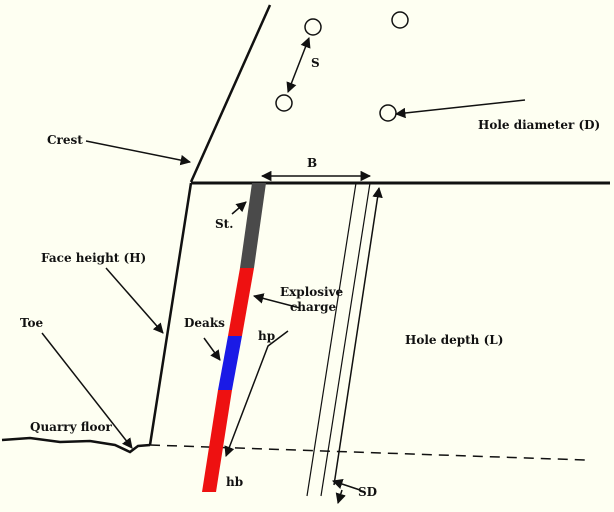 Image resolution: width=614 pixels, height=512 pixels. I want to click on spacing-label: S, so click(315, 63).